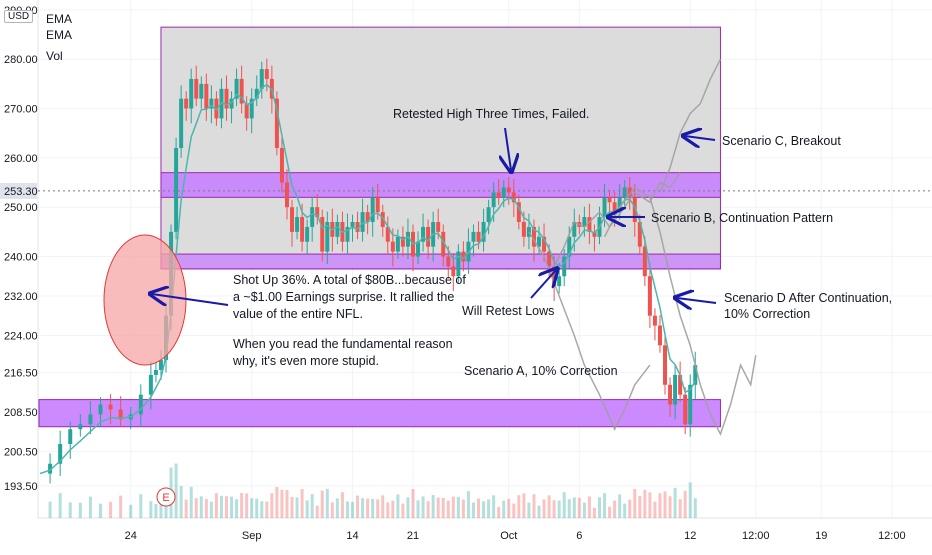 The height and width of the screenshot is (555, 932). What do you see at coordinates (59, 19) in the screenshot?
I see `legend-ema-1: EMA` at bounding box center [59, 19].